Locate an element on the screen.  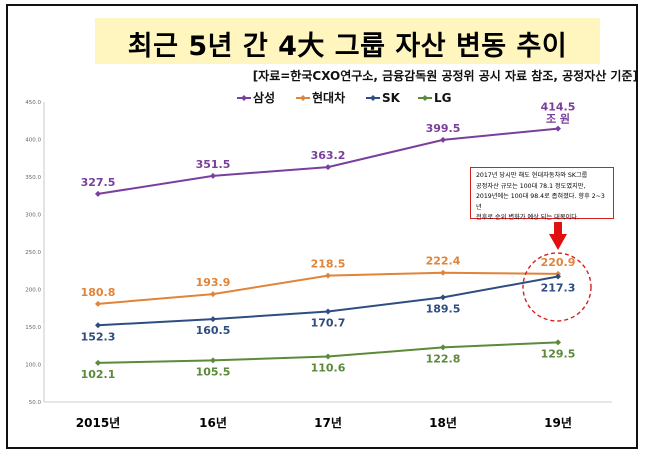
x-tick-label: 16년 is located at coordinates (213, 423).